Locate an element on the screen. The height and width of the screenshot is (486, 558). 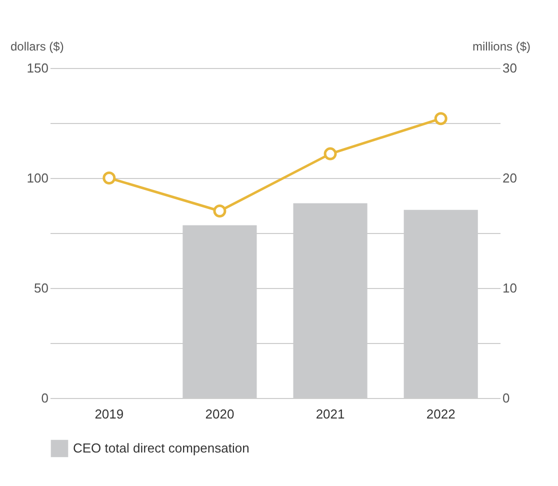
y-tick-label: 0 is located at coordinates (44, 398).